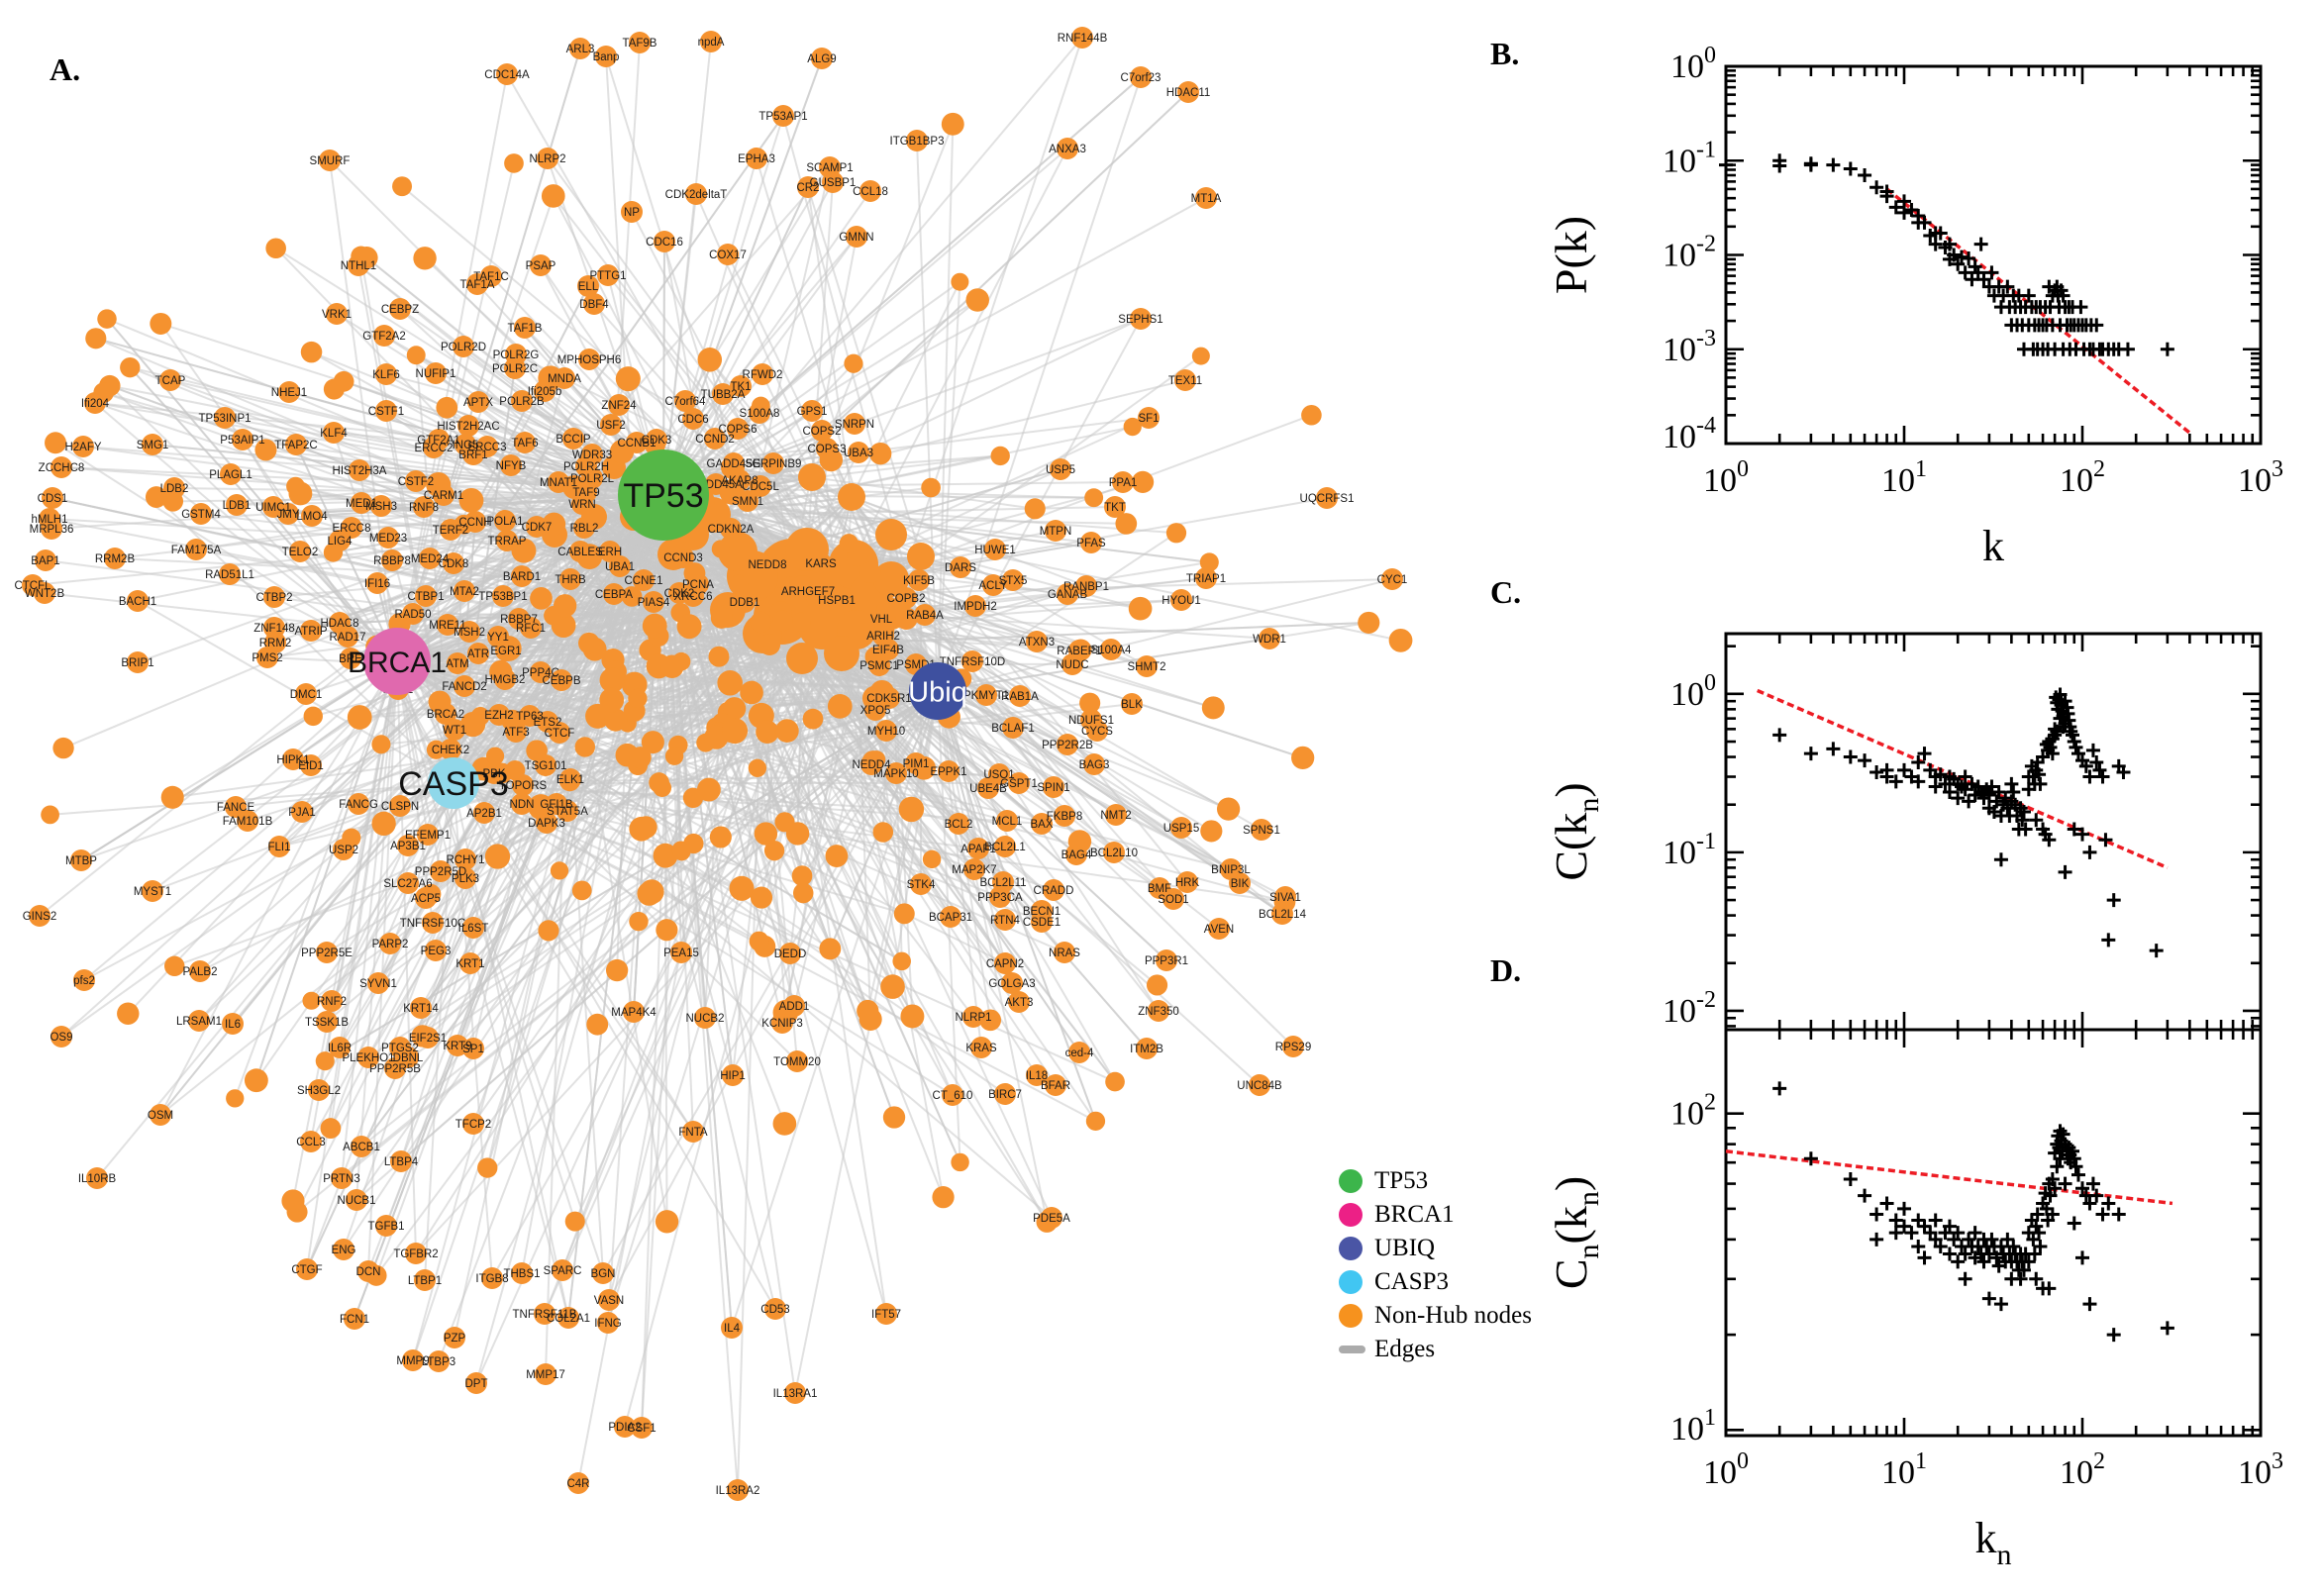  What do you see at coordinates (686, 402) in the screenshot?
I see `svg-text: C7orf64` at bounding box center [686, 402].